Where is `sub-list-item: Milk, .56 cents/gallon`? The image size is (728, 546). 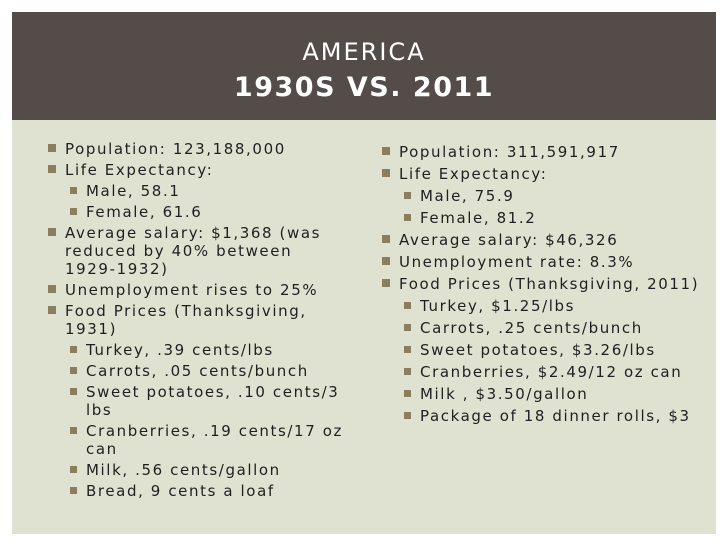
sub-list-item: Milk, .56 cents/gallon is located at coordinates (198, 470).